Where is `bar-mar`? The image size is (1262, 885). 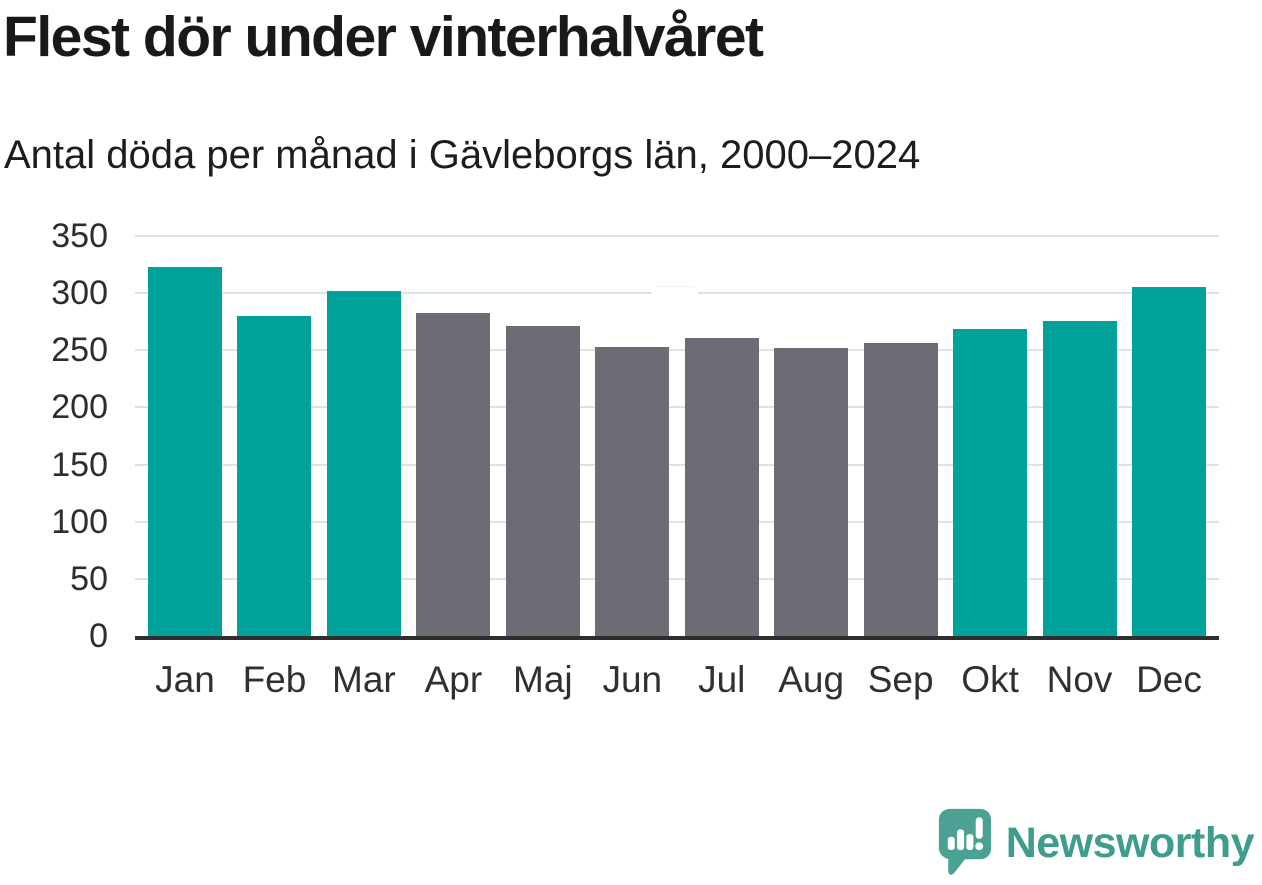 bar-mar is located at coordinates (363, 463).